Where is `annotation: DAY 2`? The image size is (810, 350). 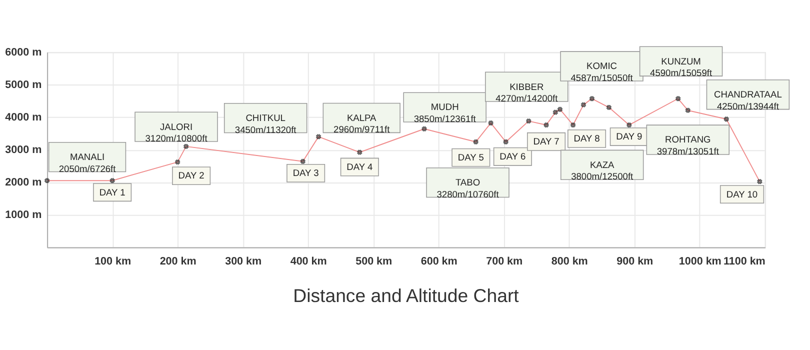
annotation: DAY 2 is located at coordinates (191, 175).